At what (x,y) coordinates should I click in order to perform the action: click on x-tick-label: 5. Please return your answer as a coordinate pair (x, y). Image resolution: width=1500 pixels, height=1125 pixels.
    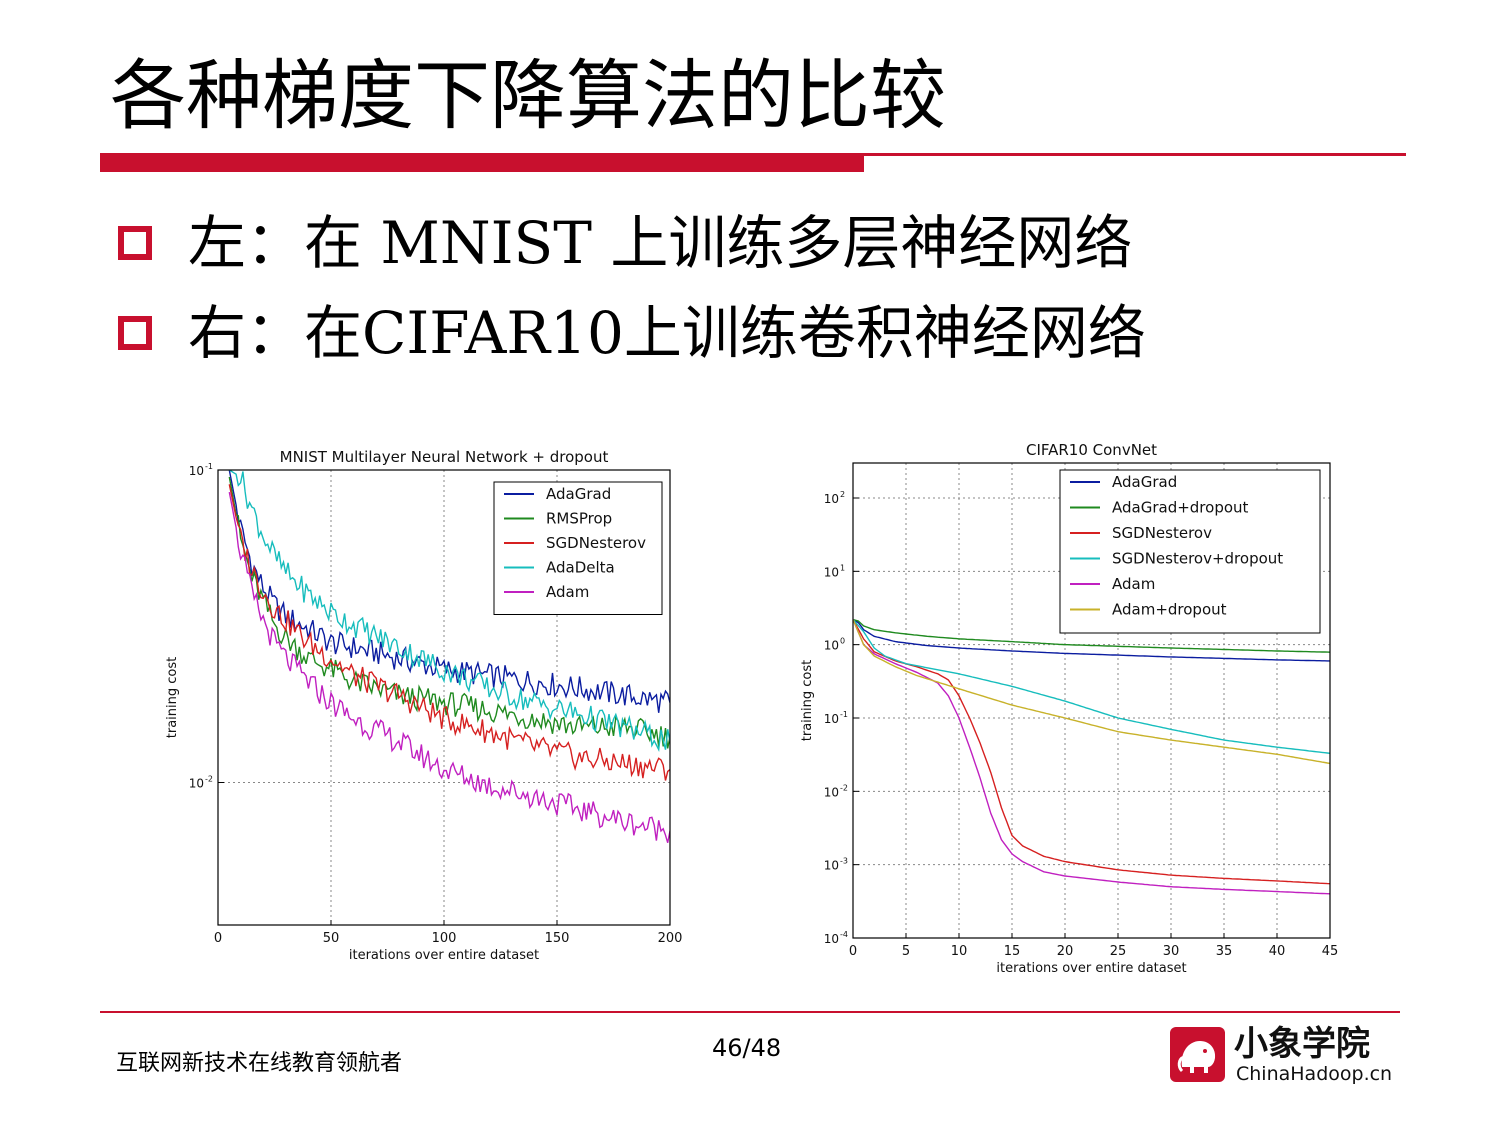
    Looking at the image, I should click on (906, 951).